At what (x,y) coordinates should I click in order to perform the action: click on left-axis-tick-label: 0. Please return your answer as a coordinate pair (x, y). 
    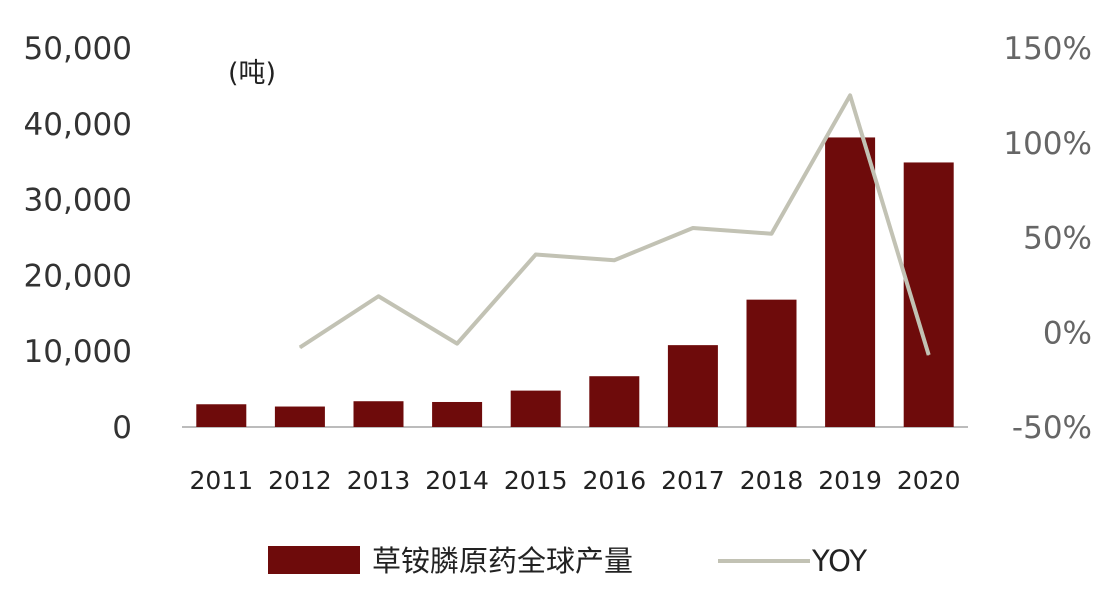
    Looking at the image, I should click on (122, 428).